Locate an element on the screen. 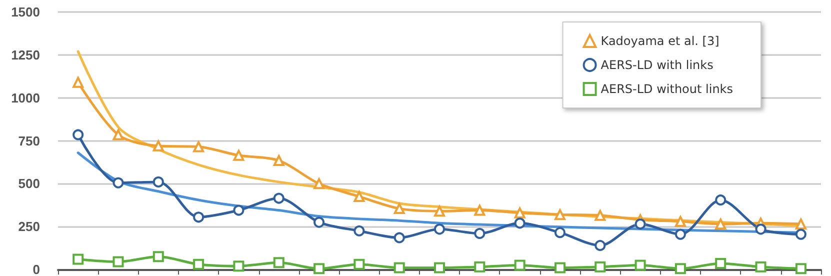 Image resolution: width=831 pixels, height=276 pixels. legend-label: Kadoyama et al. [3] is located at coordinates (660, 41).